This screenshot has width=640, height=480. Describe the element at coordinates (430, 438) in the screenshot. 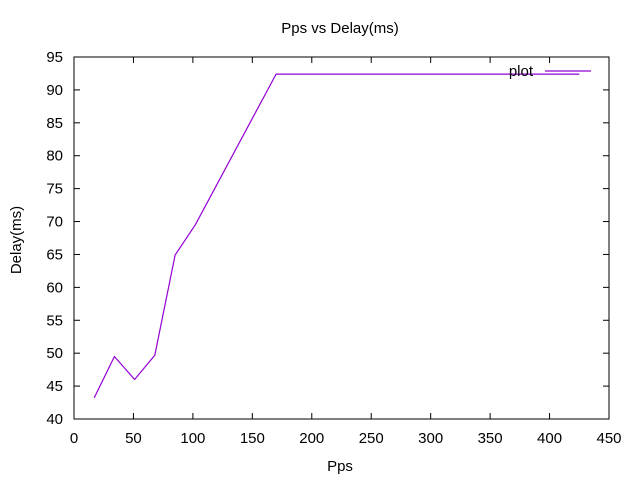

I see `x-tick-label: 300` at that location.